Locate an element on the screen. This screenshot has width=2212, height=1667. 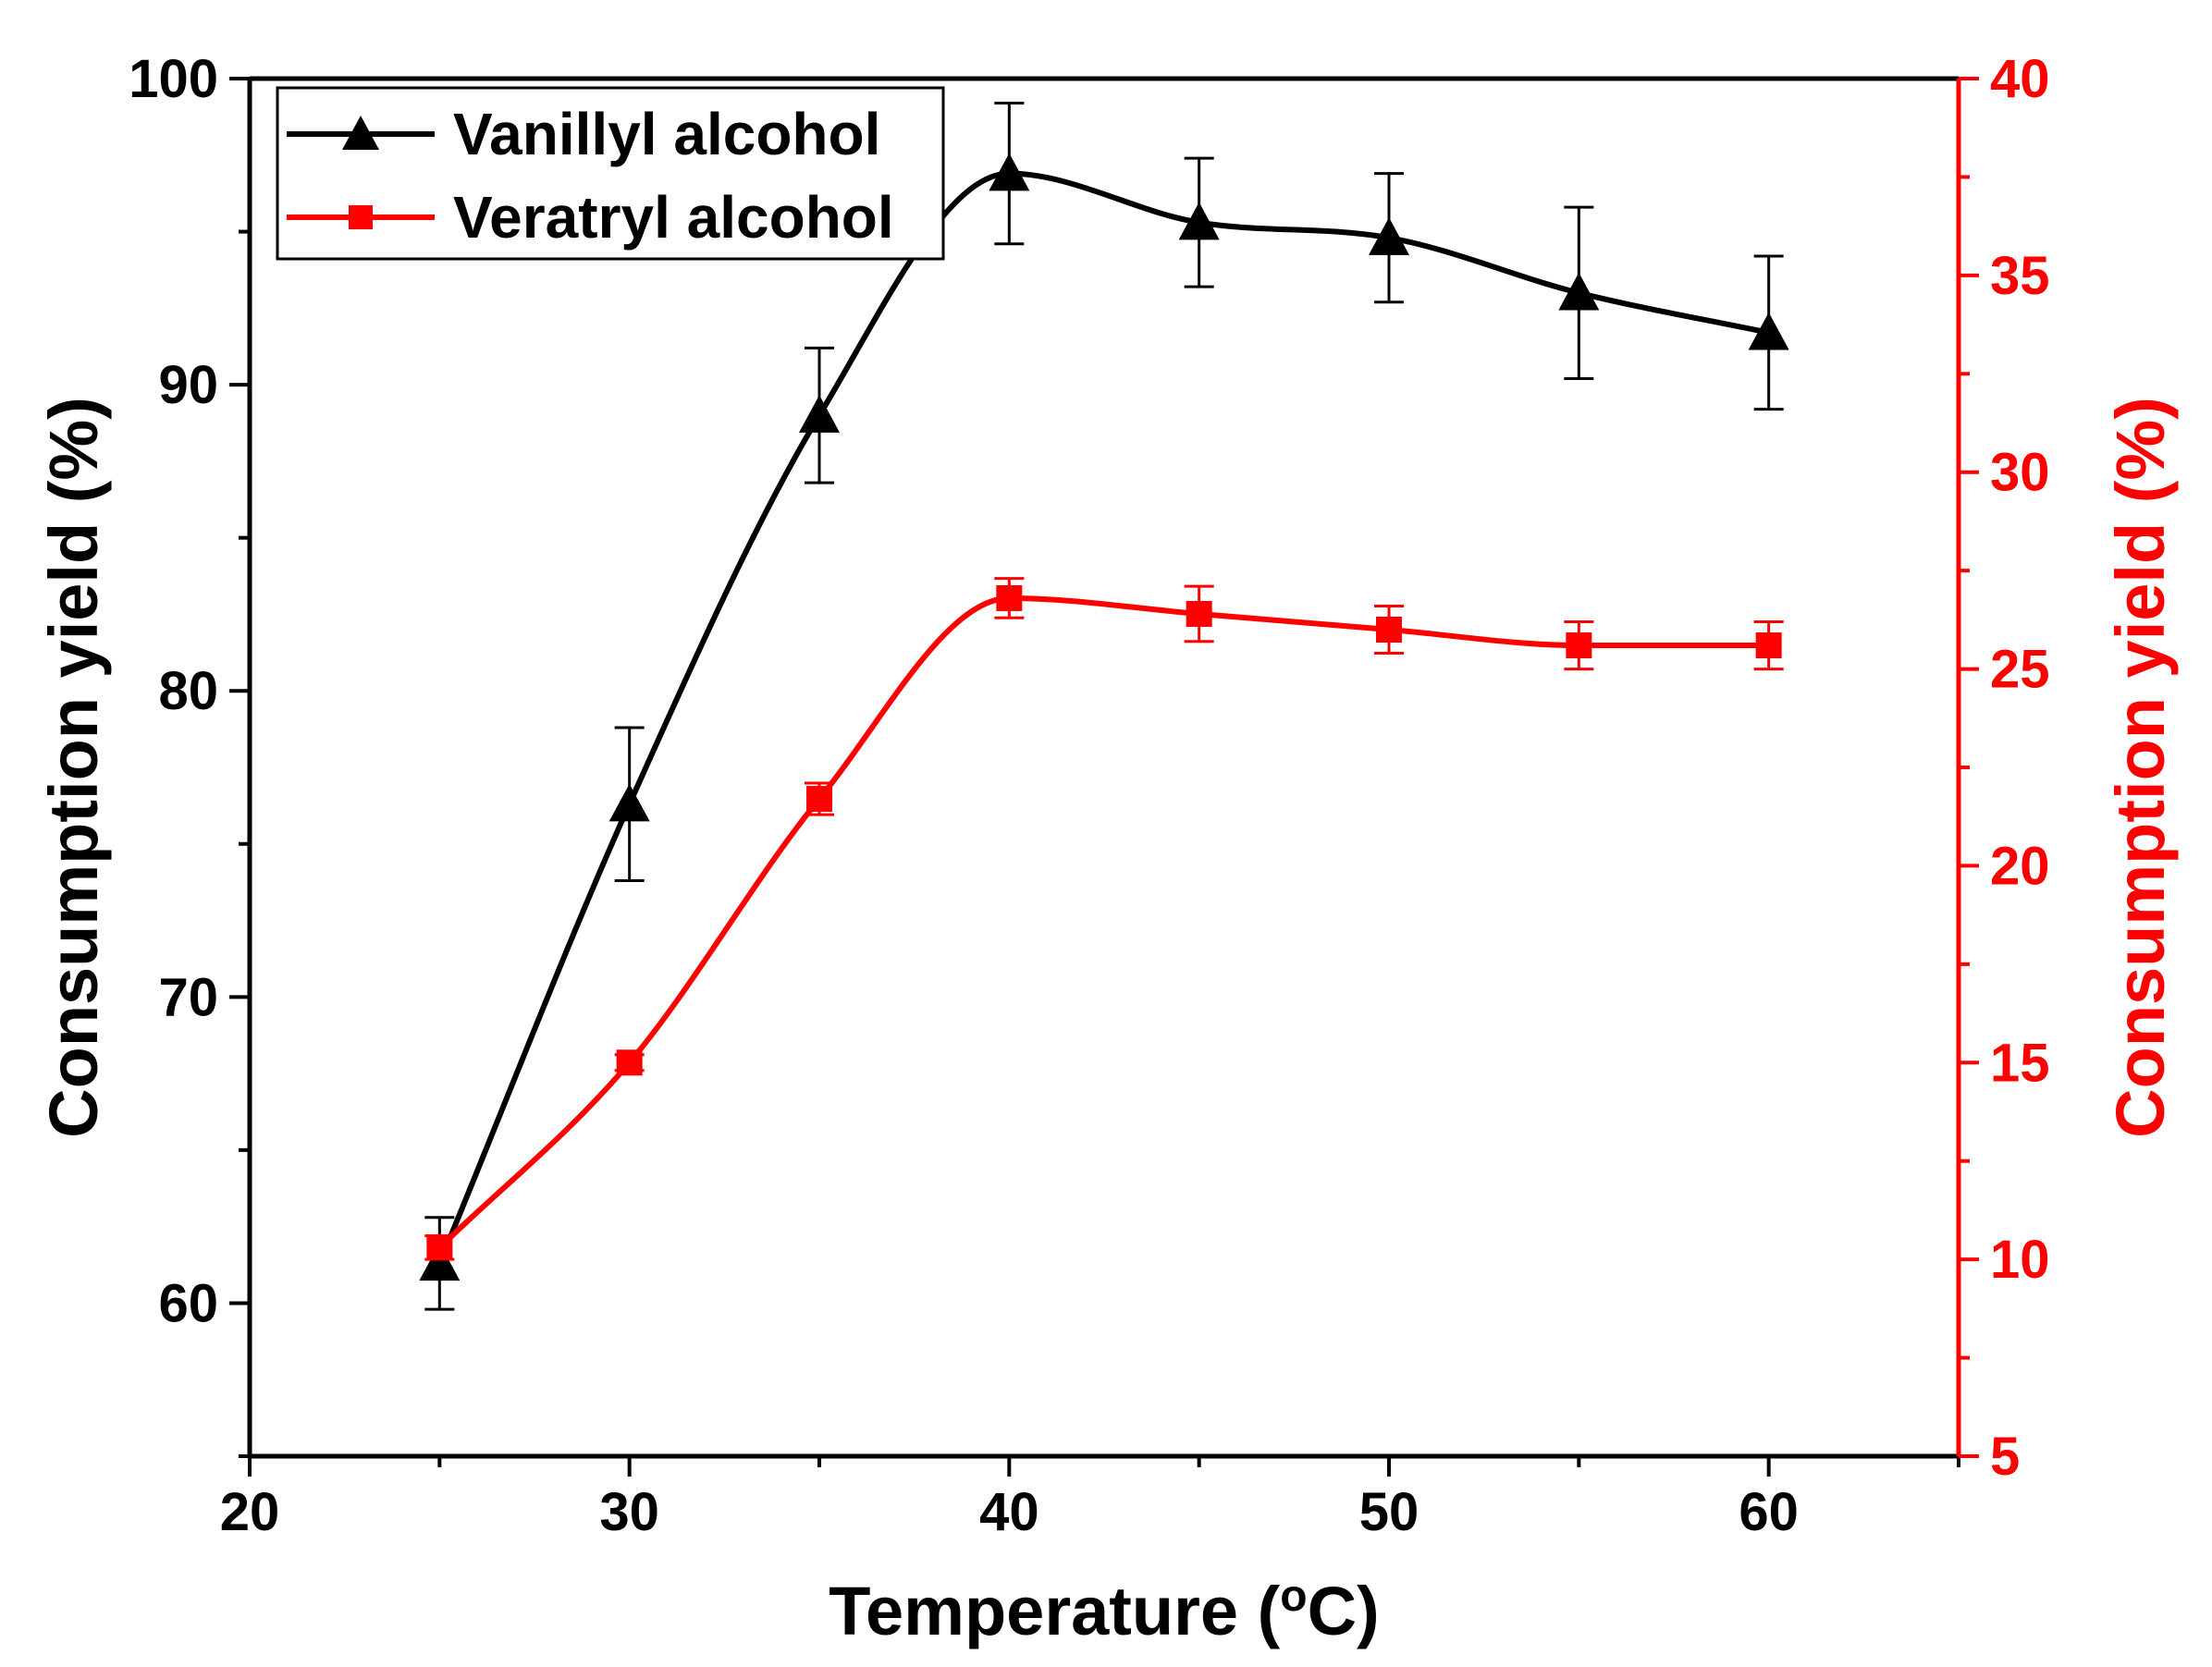
right-y-tick-label: 5 is located at coordinates (2005, 1457).